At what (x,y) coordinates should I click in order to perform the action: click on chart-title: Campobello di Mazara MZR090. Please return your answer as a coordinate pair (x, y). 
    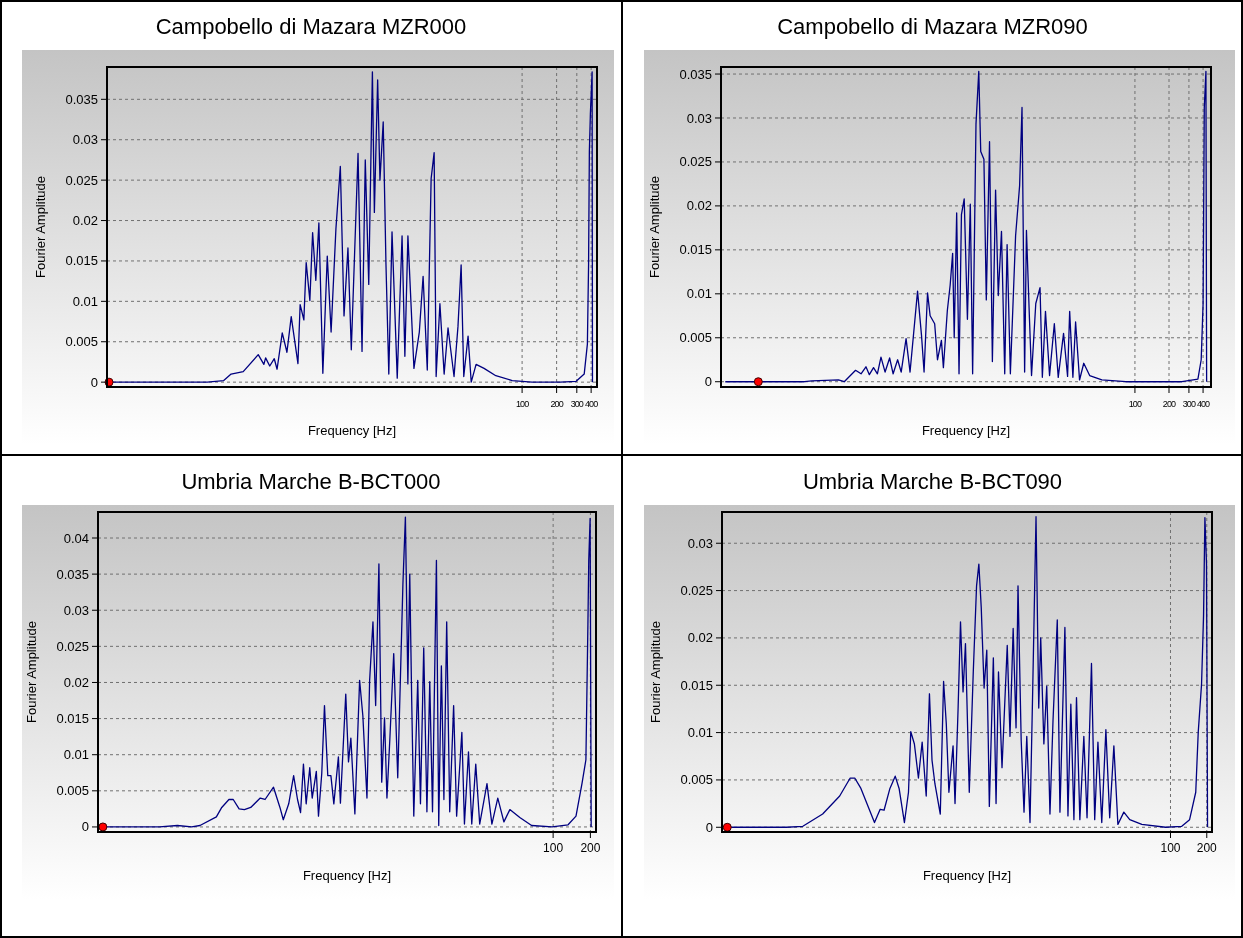
    Looking at the image, I should click on (932, 26).